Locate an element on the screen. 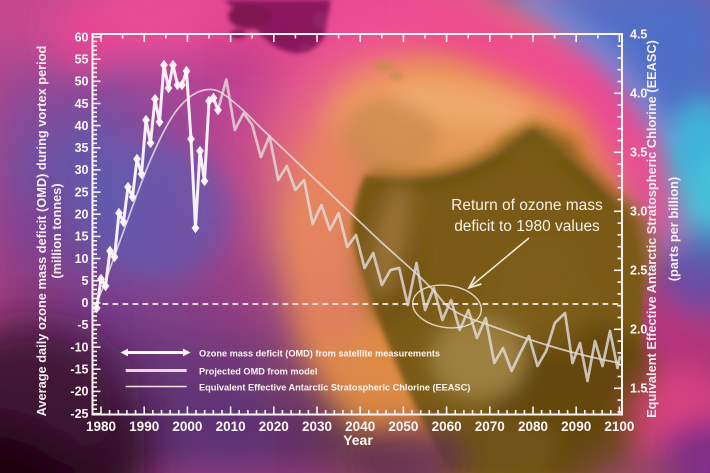 This screenshot has height=473, width=710. svg-text: 2050 is located at coordinates (403, 426).